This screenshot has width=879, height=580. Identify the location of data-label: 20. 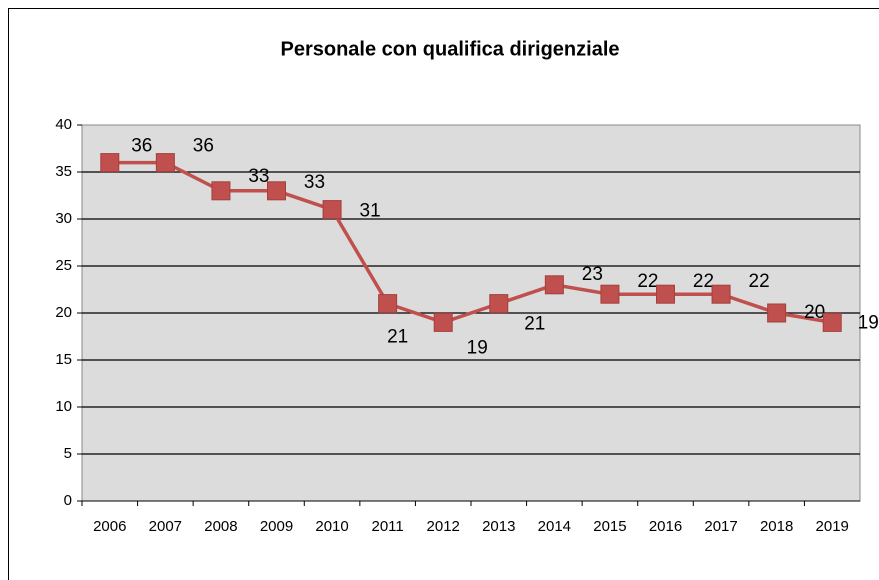
(814, 312).